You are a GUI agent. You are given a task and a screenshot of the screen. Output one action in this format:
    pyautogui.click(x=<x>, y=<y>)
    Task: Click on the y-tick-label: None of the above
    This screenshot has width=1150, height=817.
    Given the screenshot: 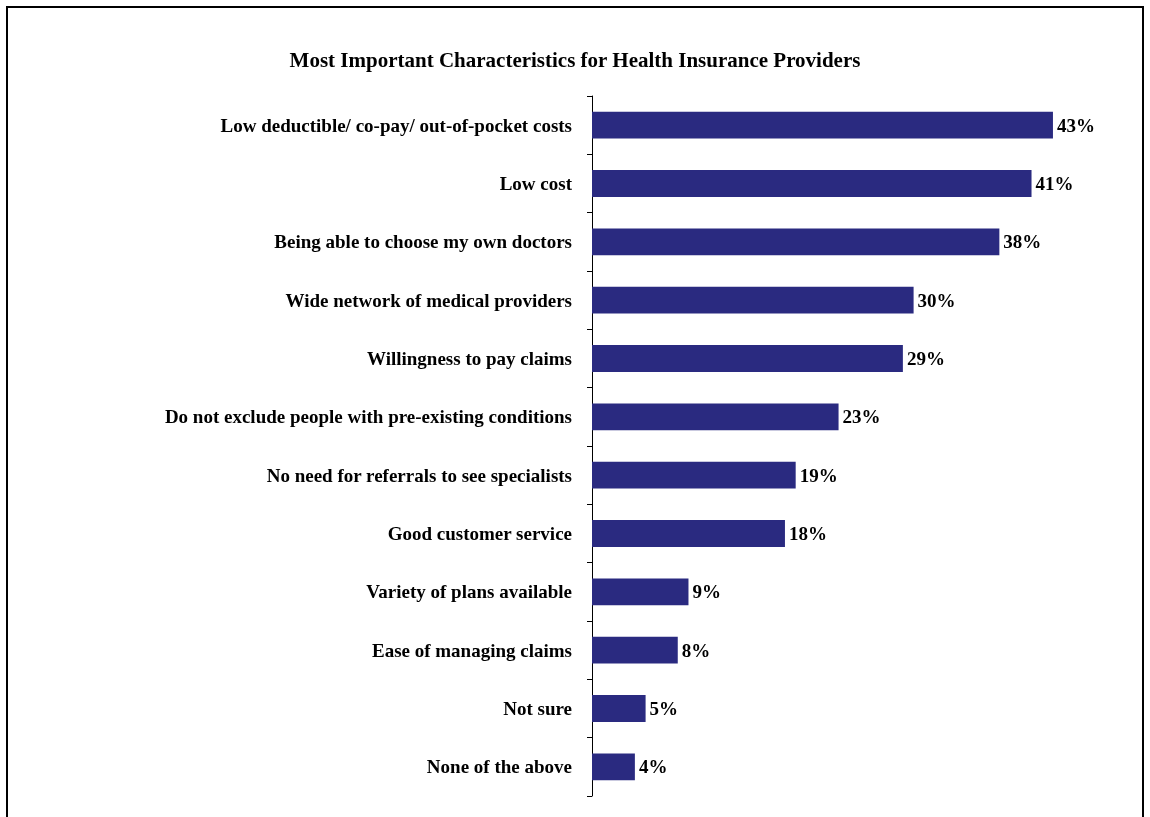 What is the action you would take?
    pyautogui.click(x=499, y=767)
    